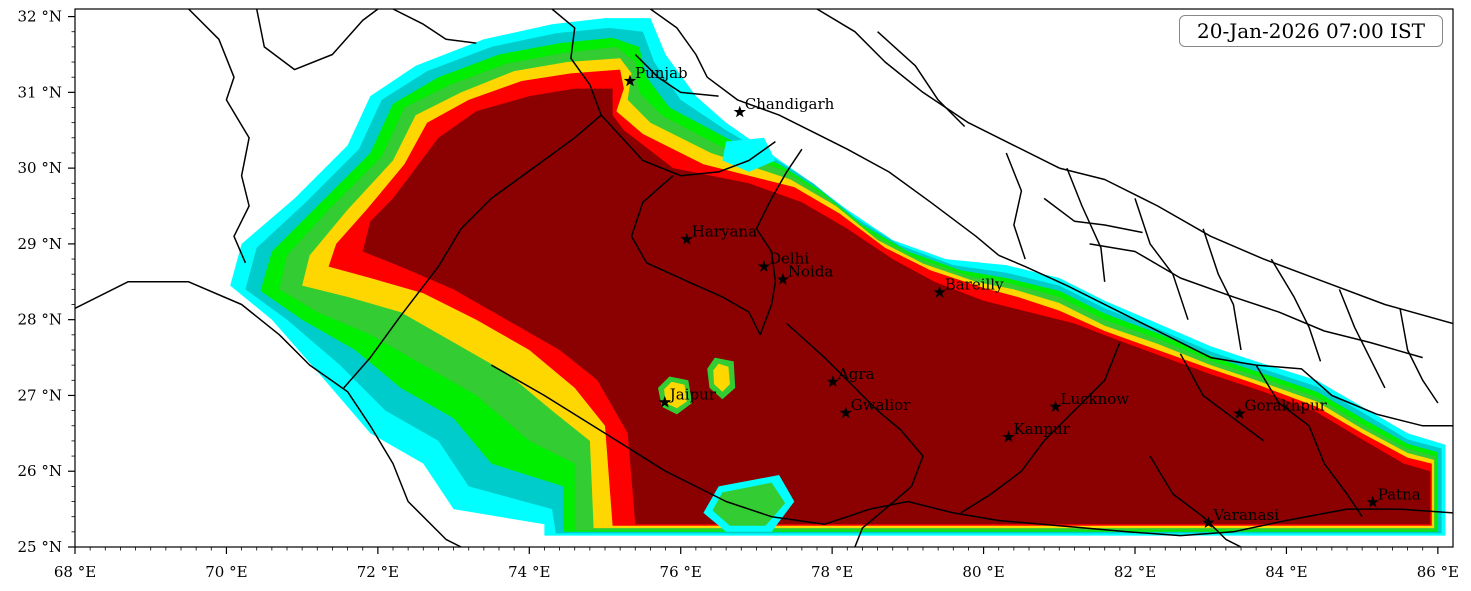 The width and height of the screenshot is (1471, 591). Describe the element at coordinates (789, 259) in the screenshot. I see `city-label: Delhi` at that location.